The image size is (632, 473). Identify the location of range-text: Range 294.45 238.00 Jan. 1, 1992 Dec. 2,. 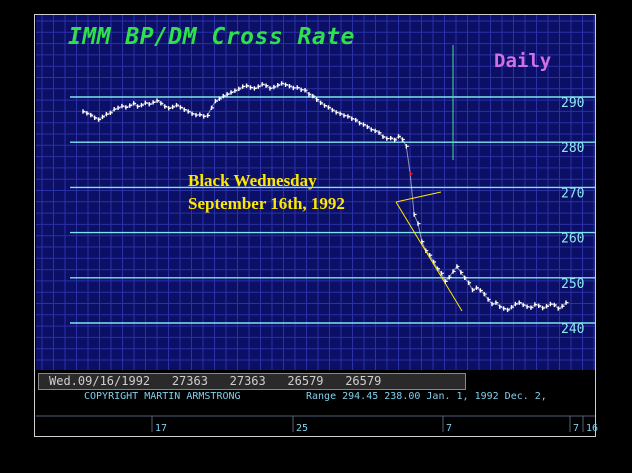
(426, 396).